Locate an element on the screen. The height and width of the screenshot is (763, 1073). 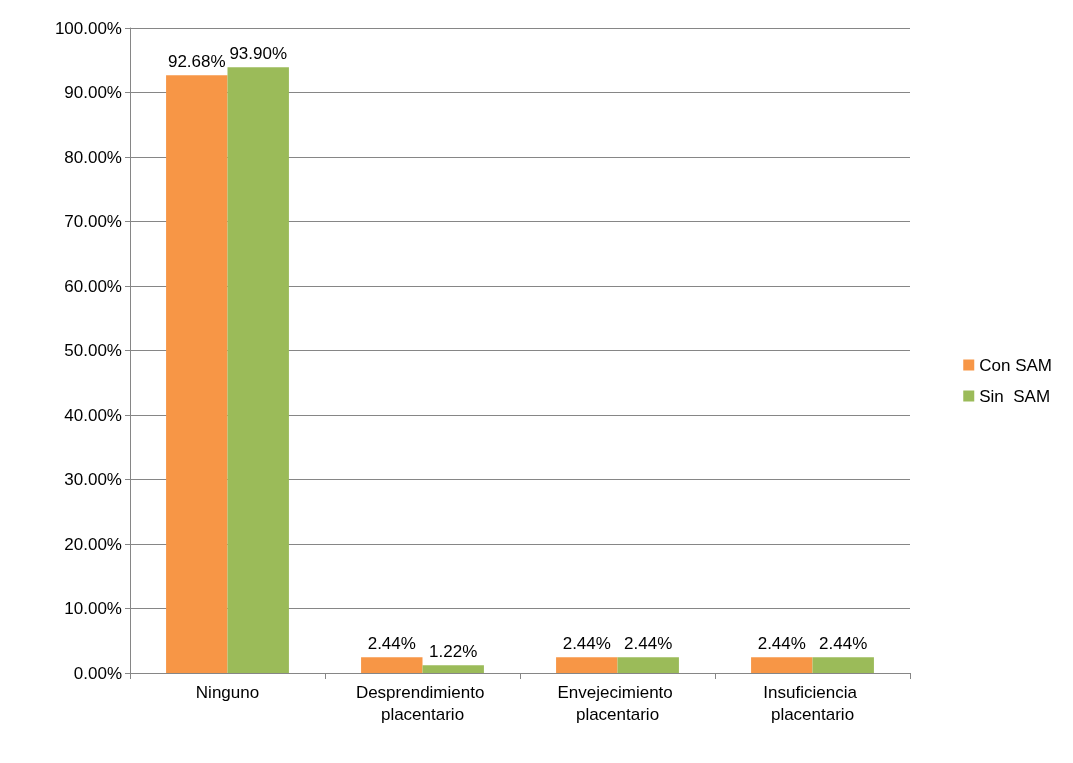
x-tick-label: Envejecimiento placentario is located at coordinates (617, 703).